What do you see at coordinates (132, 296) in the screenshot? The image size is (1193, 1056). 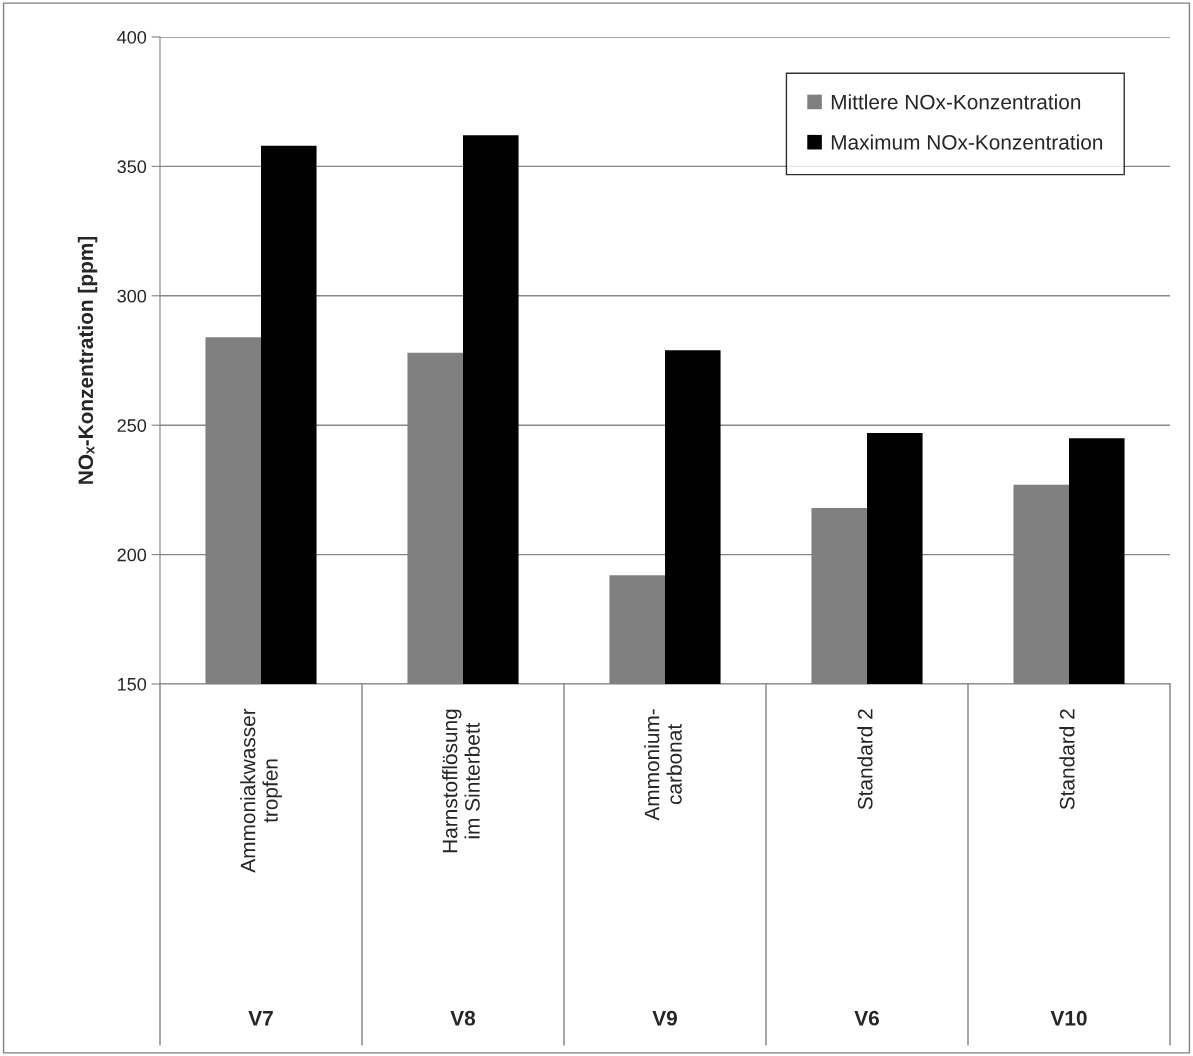 I see `y-tick-label: 300` at bounding box center [132, 296].